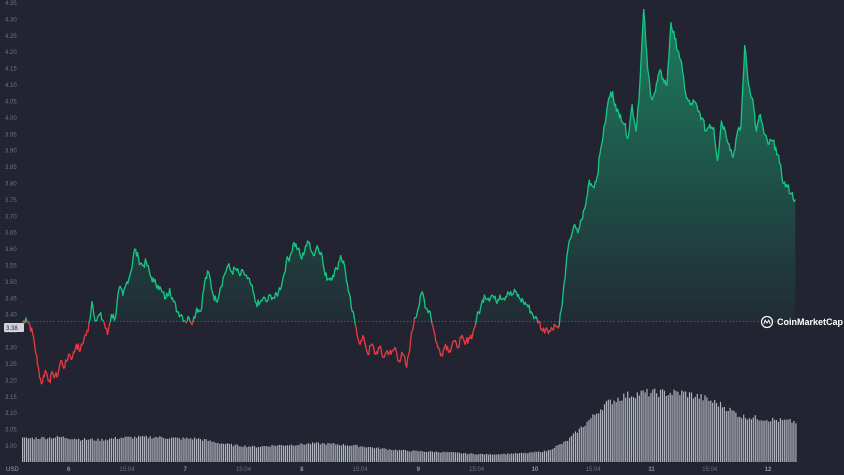 This screenshot has width=844, height=475. I want to click on y-tick-label: 3.45, so click(11, 299).